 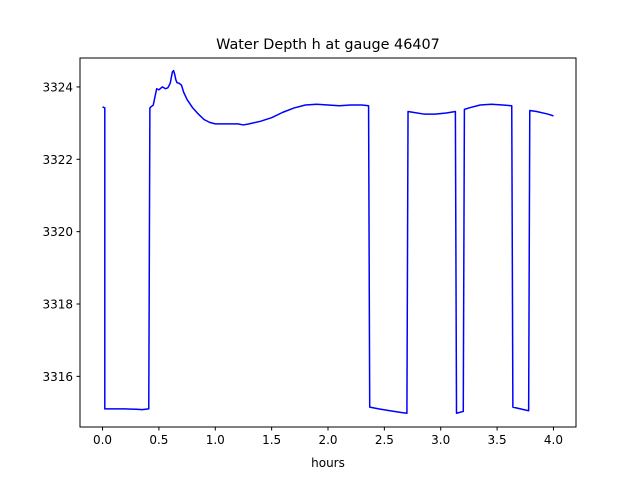 What do you see at coordinates (57, 232) in the screenshot?
I see `y-tick-label: 3320` at bounding box center [57, 232].